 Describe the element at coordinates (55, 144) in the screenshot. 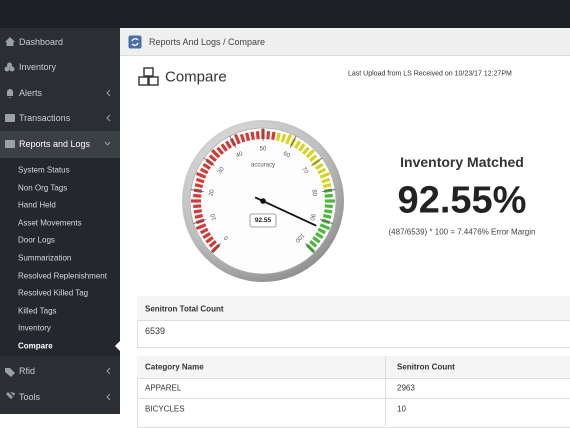

I see `menu-item: Reports and Logs` at that location.